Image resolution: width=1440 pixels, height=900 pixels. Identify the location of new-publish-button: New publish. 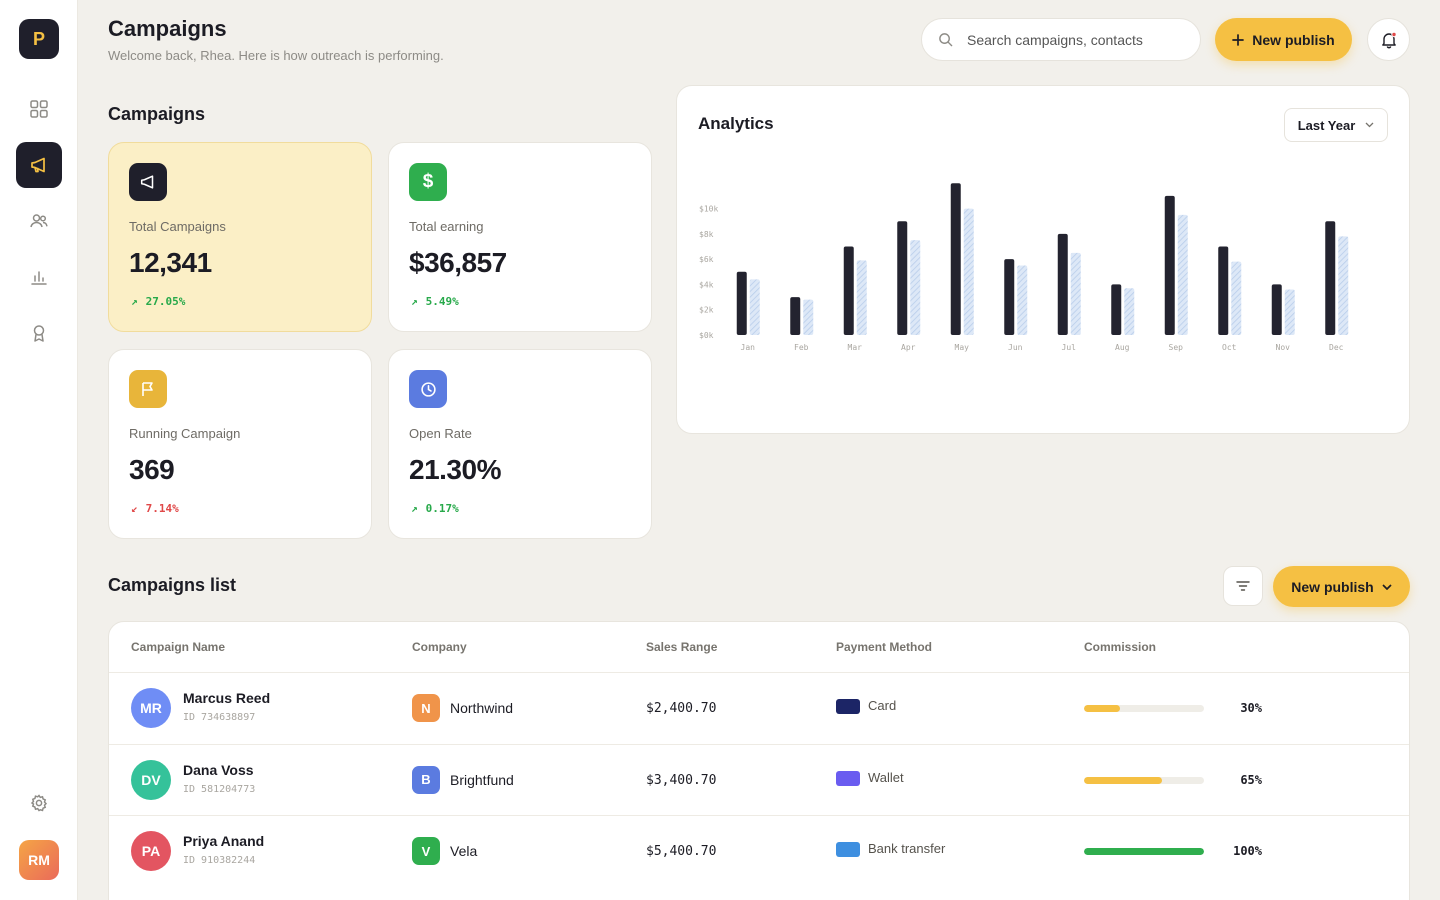
(1283, 39).